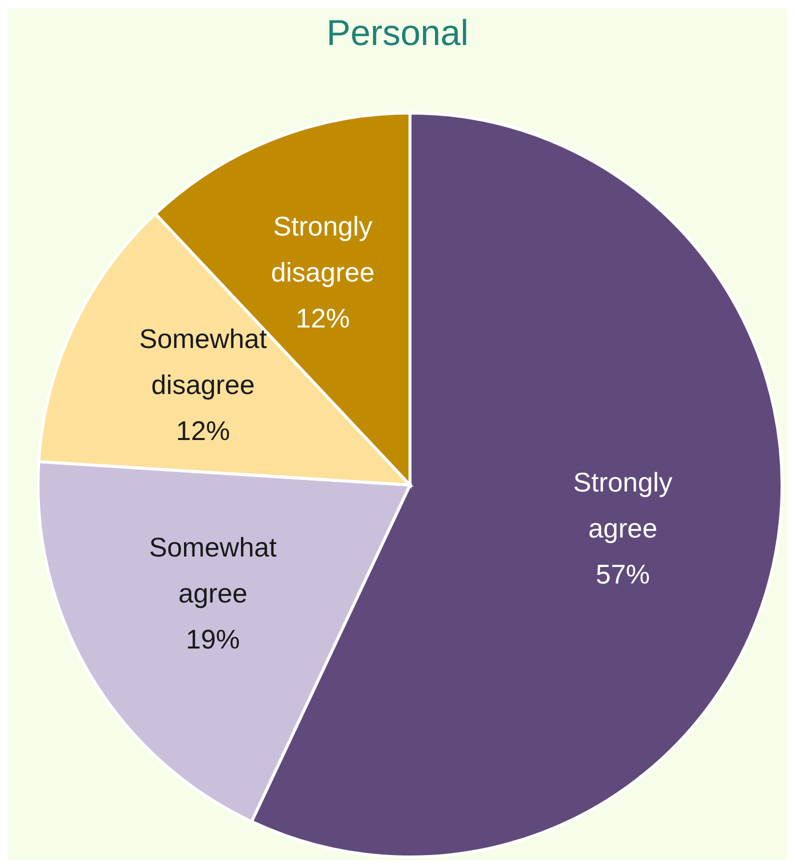 Image resolution: width=795 pixels, height=868 pixels. Describe the element at coordinates (213, 570) in the screenshot. I see `slice-label: Somewhat agree` at that location.